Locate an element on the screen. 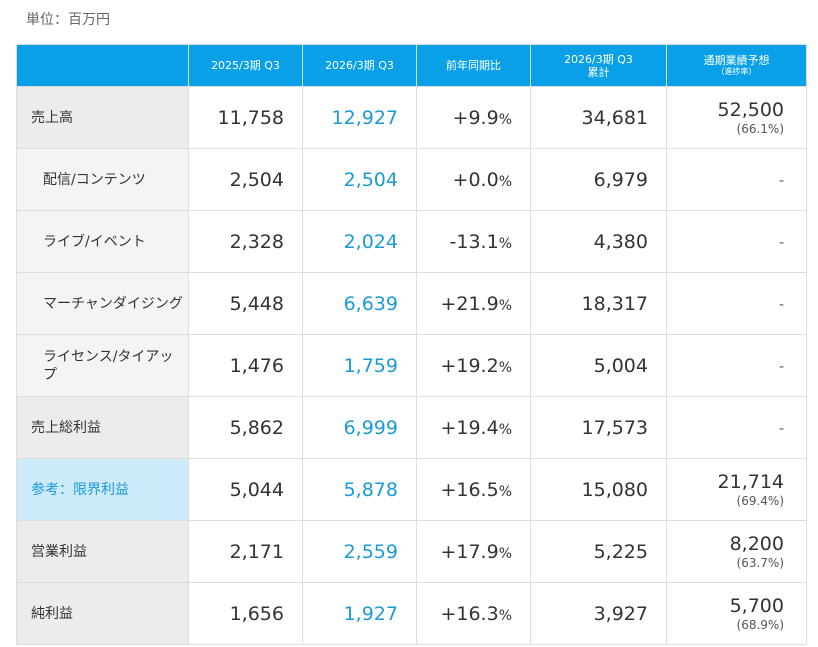 The image size is (818, 647). header-forecast: 通期業績予想 （進捗率） is located at coordinates (736, 65).